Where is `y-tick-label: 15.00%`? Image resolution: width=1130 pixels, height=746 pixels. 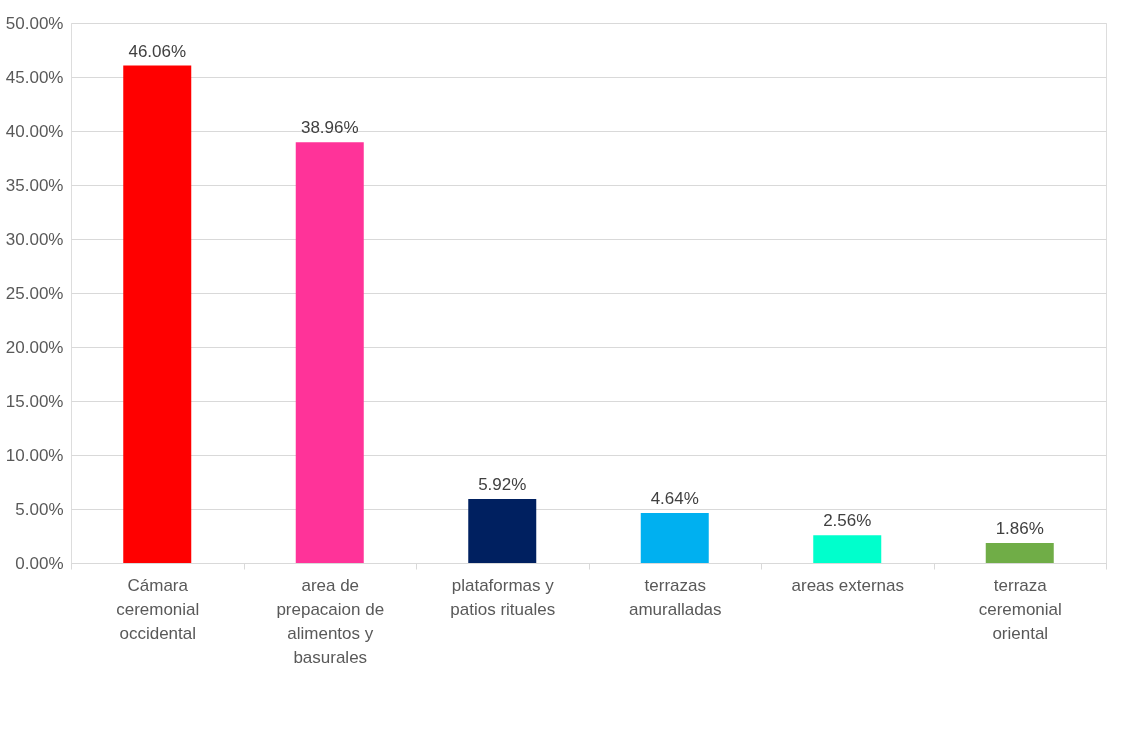
y-tick-label: 15.00% is located at coordinates (34, 401).